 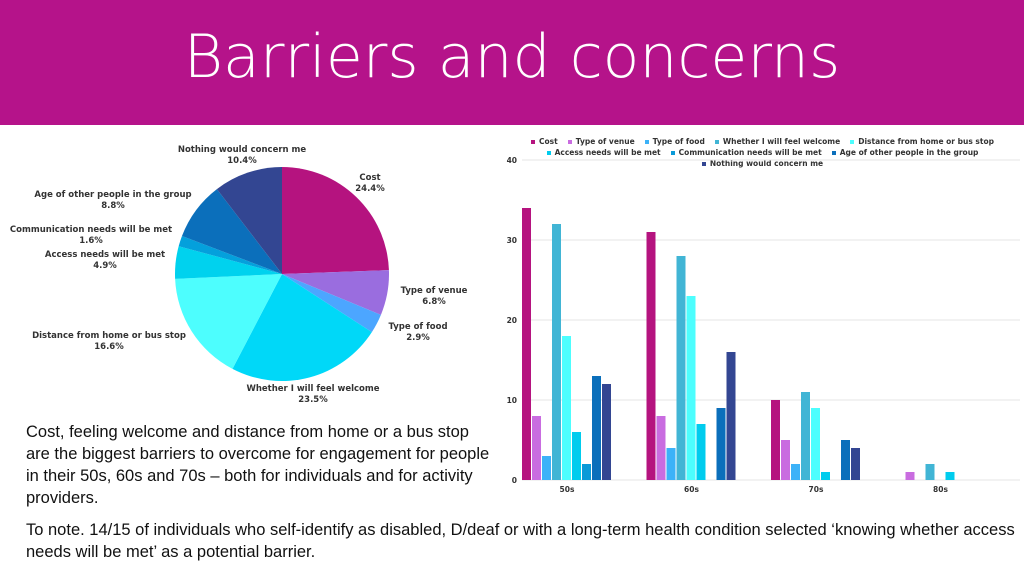 I want to click on bar-cost-70s, so click(x=775, y=440).